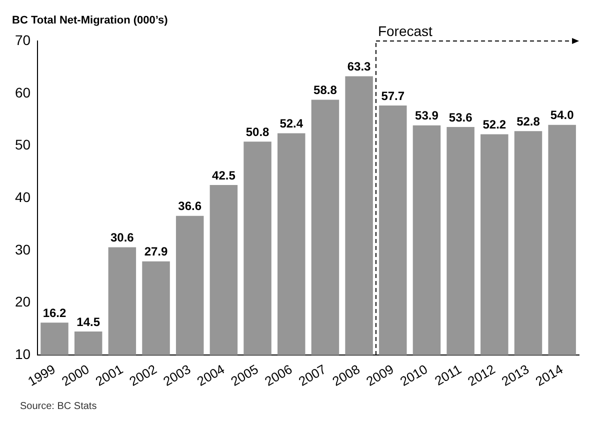 Image resolution: width=601 pixels, height=423 pixels. I want to click on data-label: 36.6, so click(190, 206).